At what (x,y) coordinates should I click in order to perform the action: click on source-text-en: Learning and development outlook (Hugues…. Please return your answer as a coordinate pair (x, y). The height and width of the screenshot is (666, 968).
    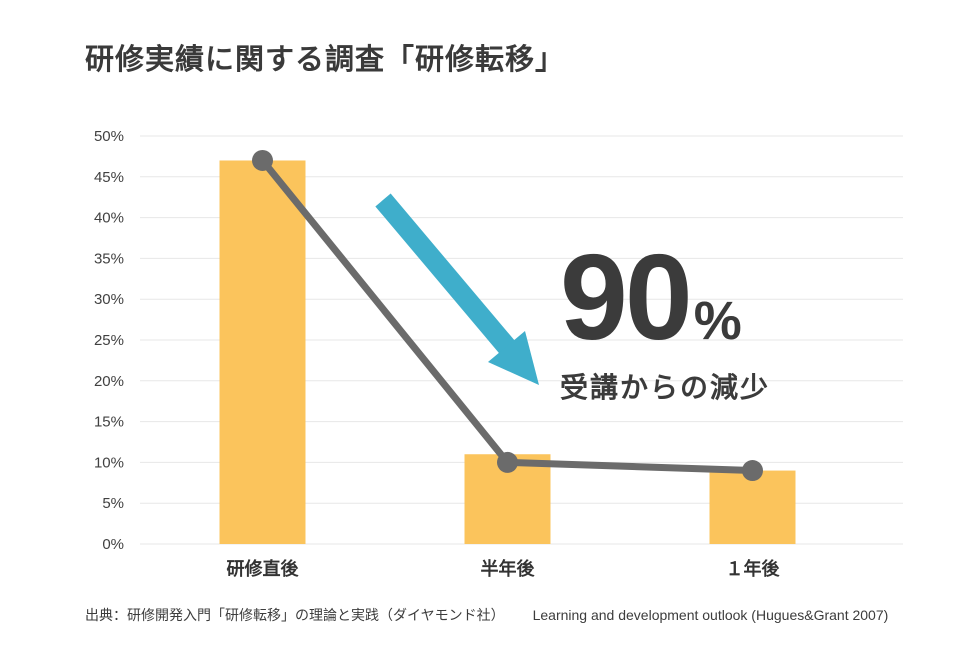
    Looking at the image, I should click on (710, 615).